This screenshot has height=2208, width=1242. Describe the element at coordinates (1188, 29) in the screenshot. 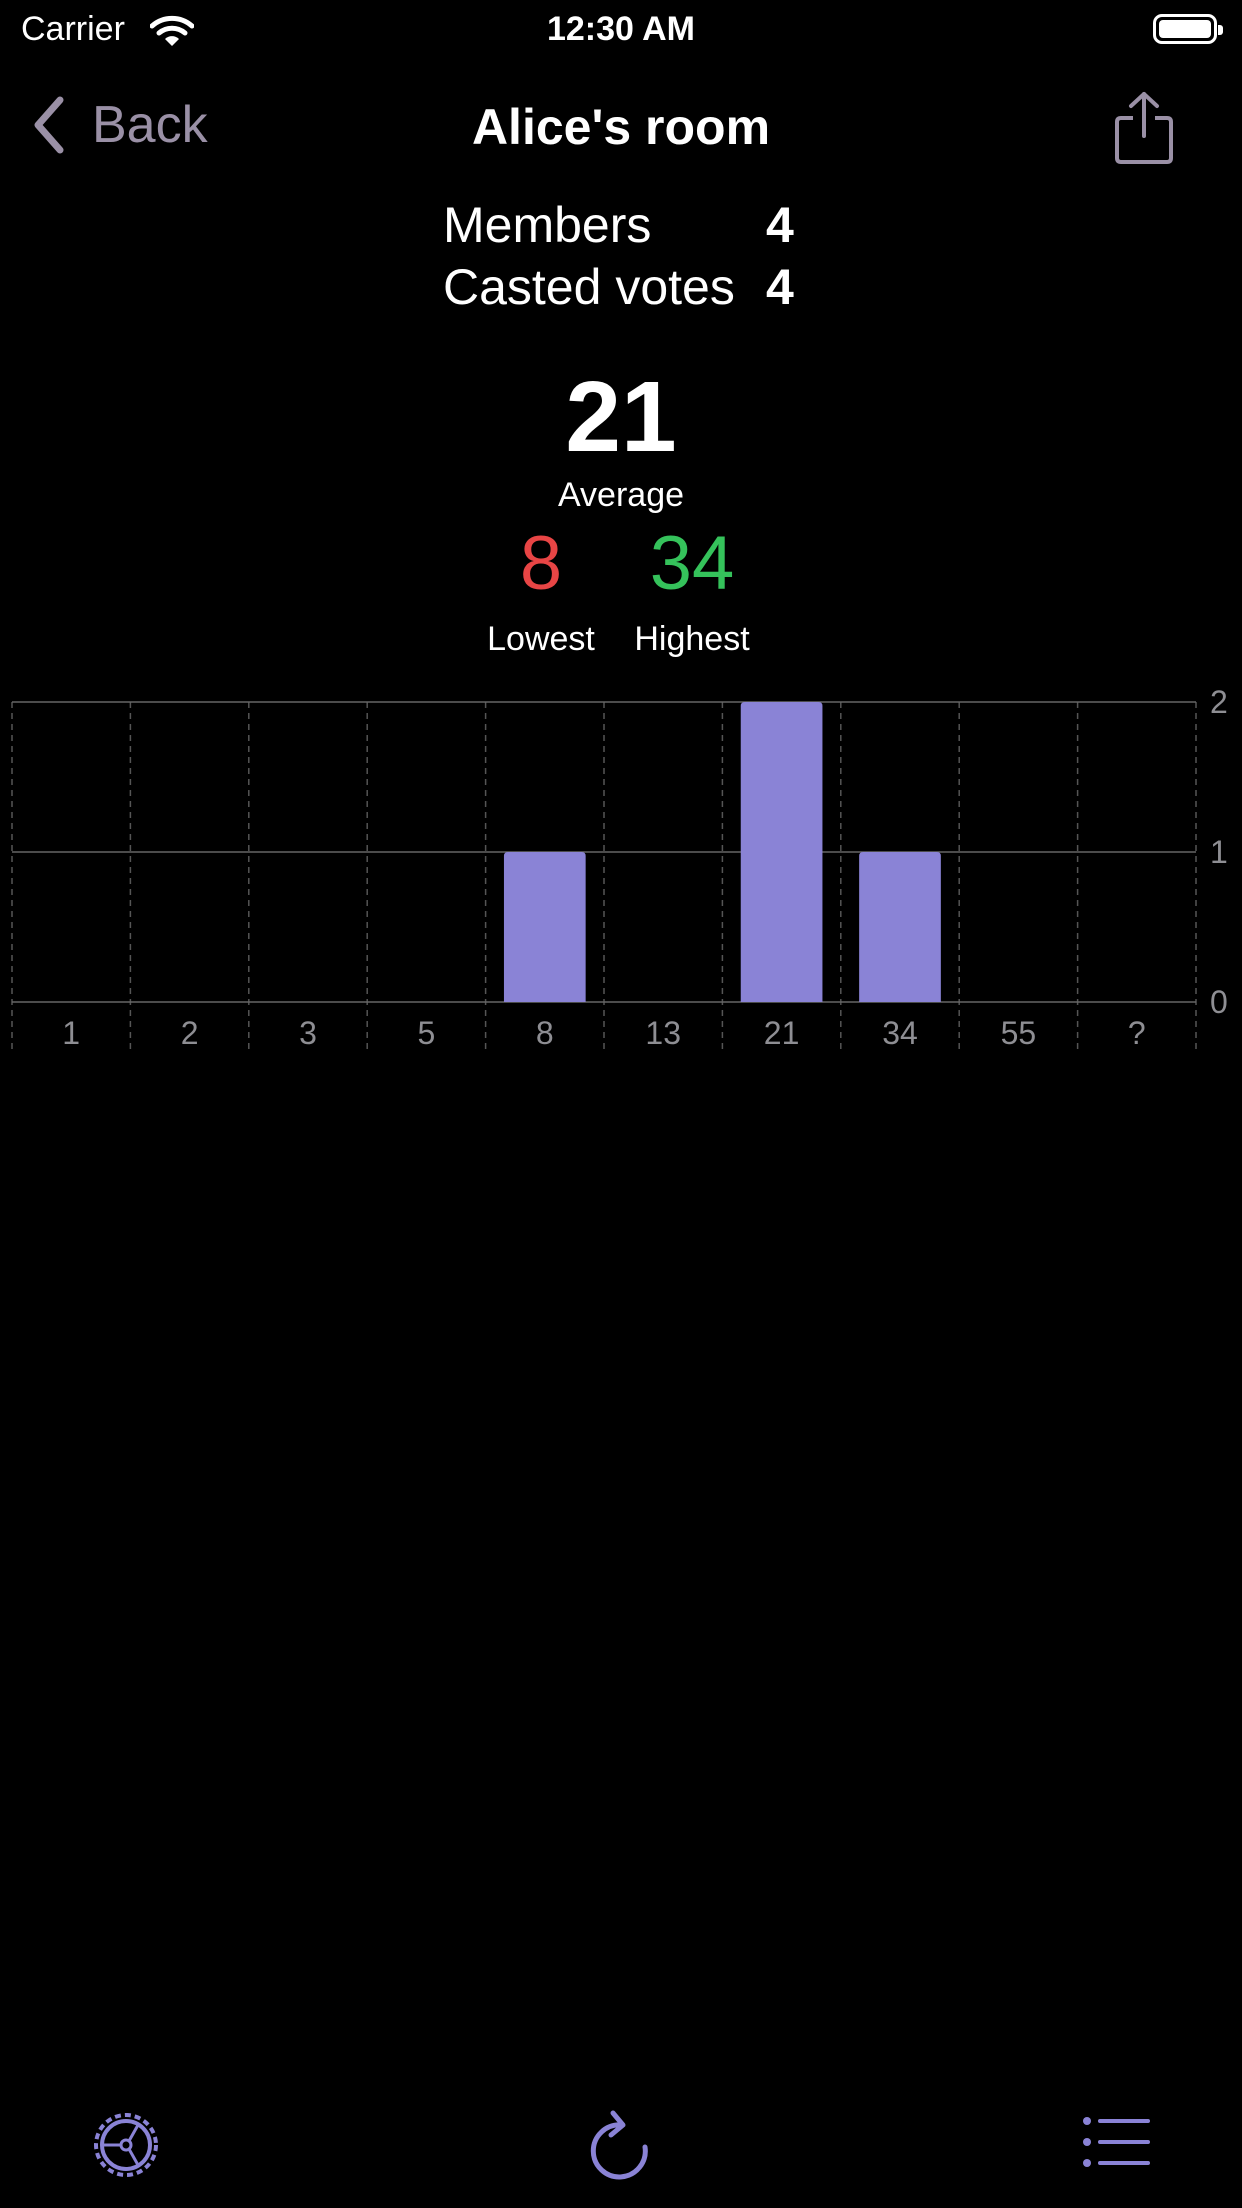

I see `battery-icon` at that location.